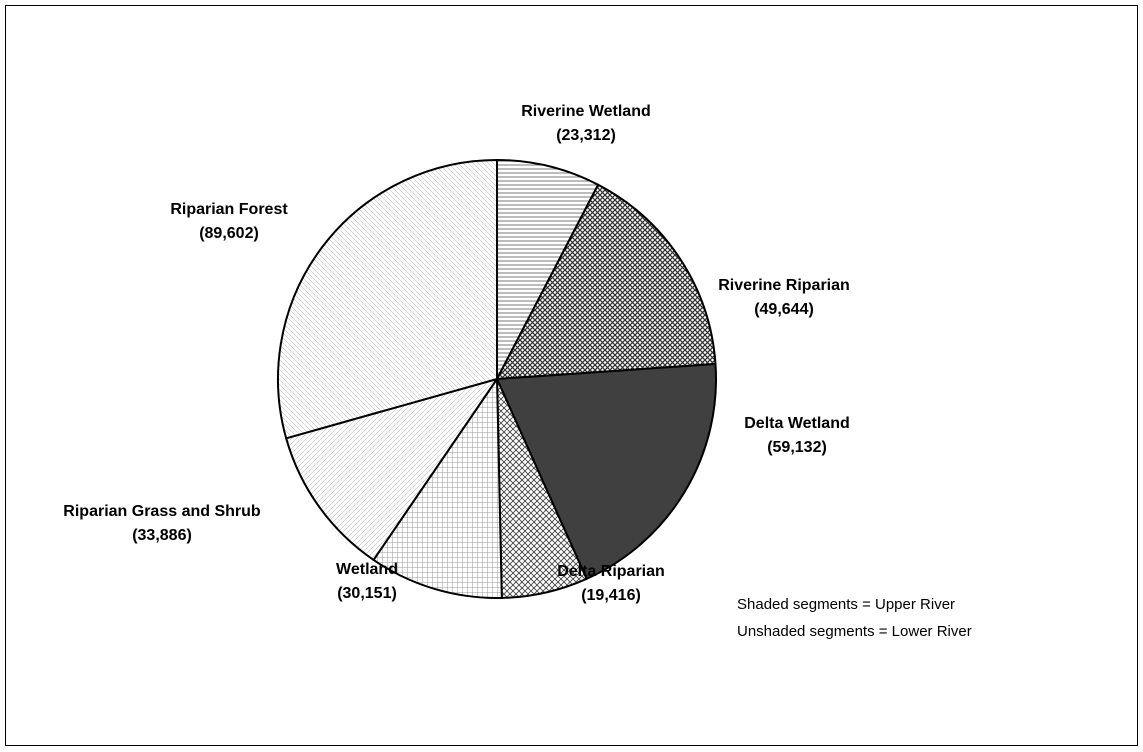 This screenshot has width=1143, height=752. Describe the element at coordinates (846, 604) in the screenshot. I see `annotation: Shaded segments = Upper River` at that location.